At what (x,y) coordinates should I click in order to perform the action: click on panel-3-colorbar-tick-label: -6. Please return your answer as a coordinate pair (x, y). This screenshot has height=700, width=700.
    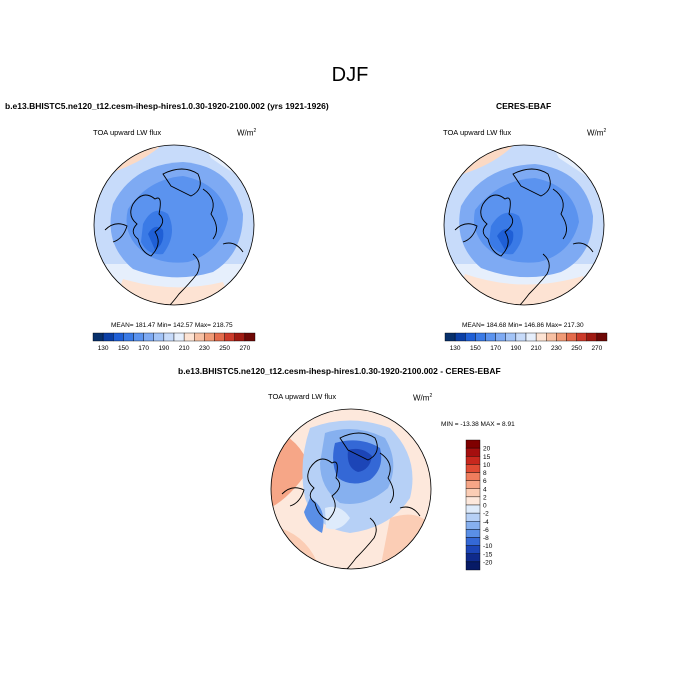
    Looking at the image, I should click on (486, 530).